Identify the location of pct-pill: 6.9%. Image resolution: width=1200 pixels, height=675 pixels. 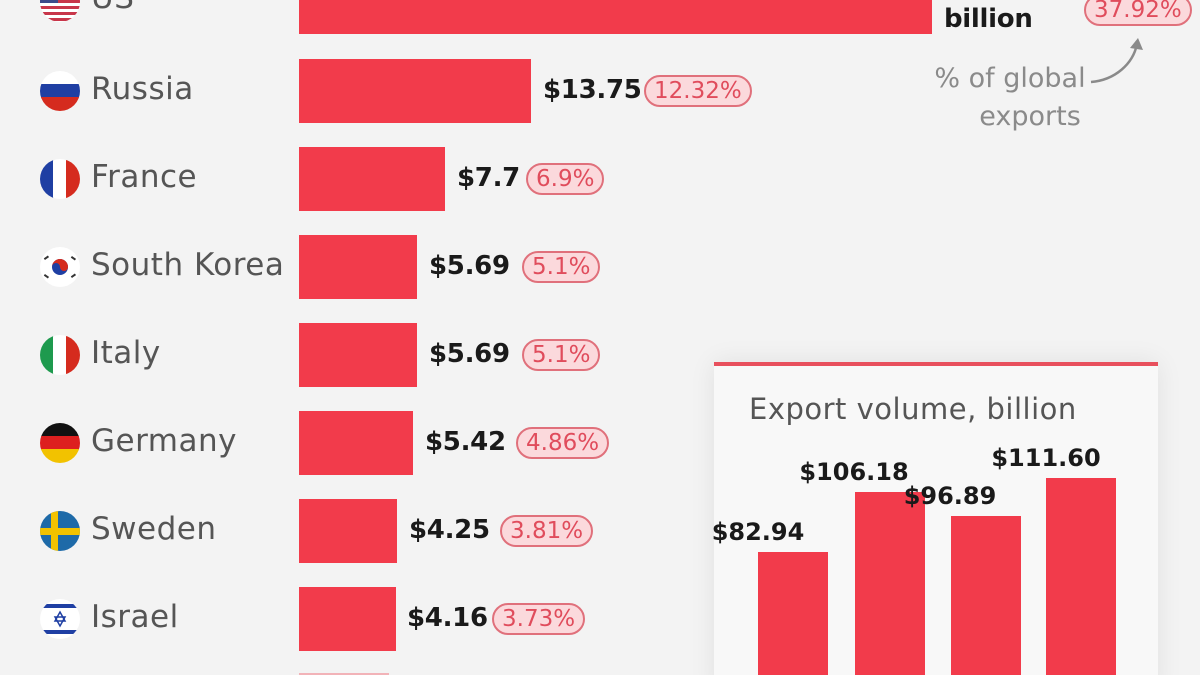
(565, 179).